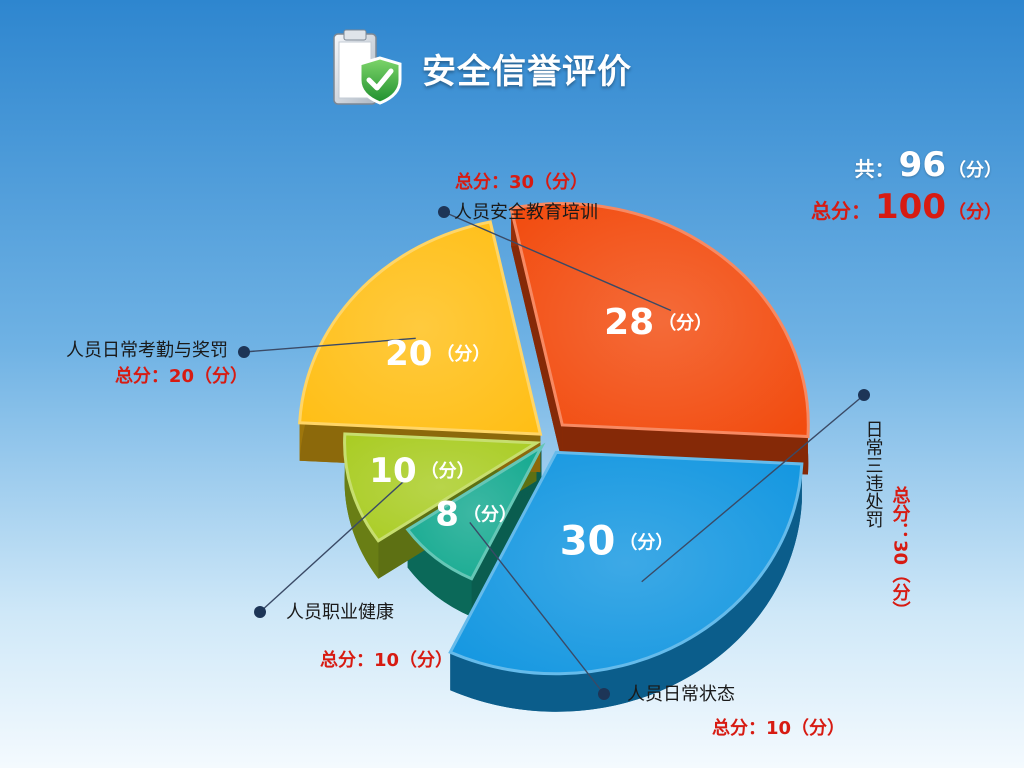  I want to click on full-score-line: 总分： 100 （分）, so click(906, 207).